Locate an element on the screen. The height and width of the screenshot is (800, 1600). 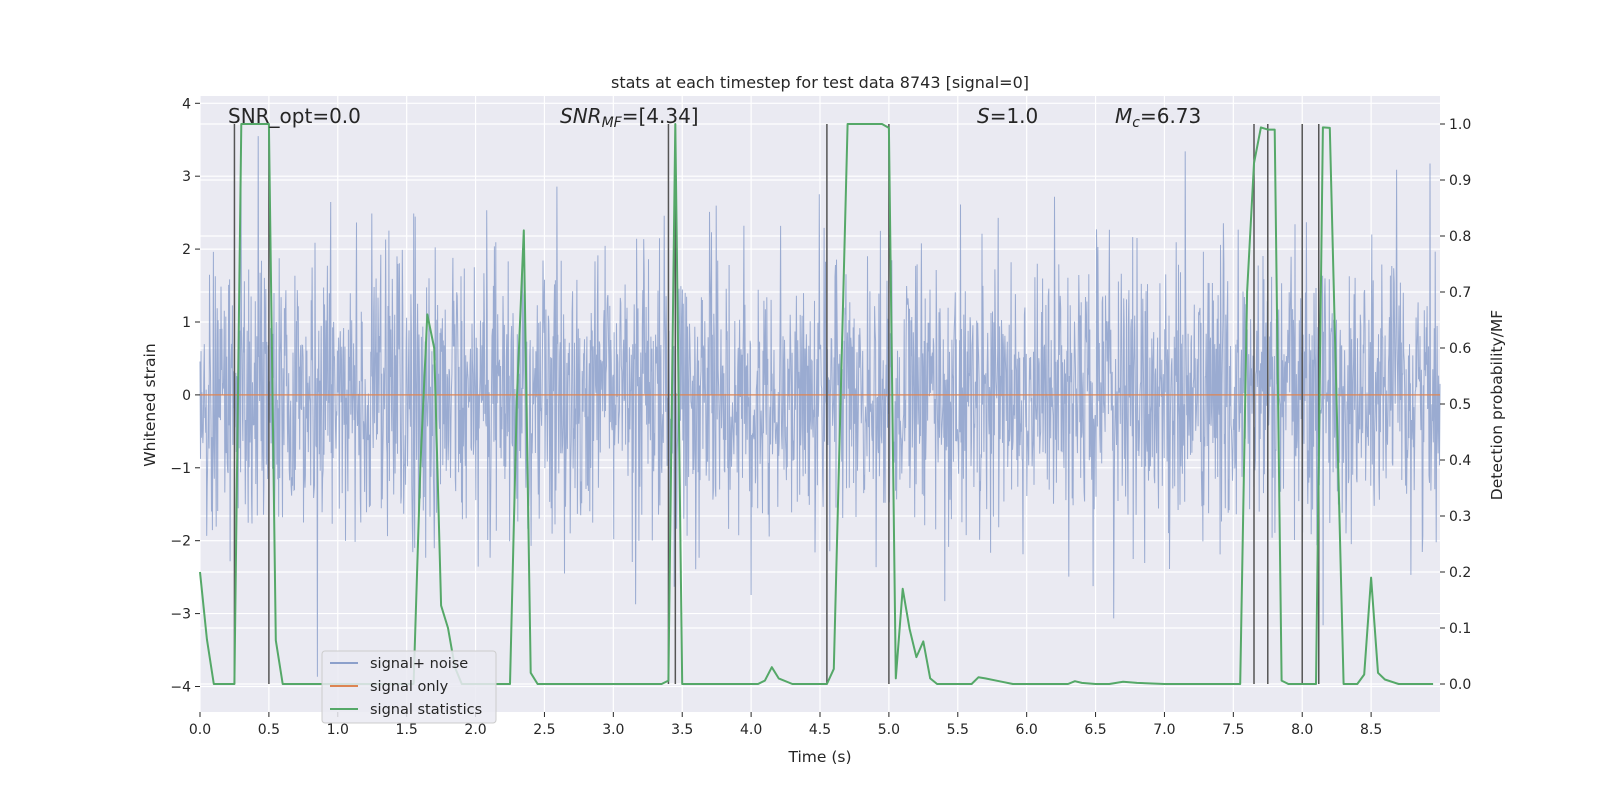
x-tick-label-5: 2.5 is located at coordinates (544, 730).